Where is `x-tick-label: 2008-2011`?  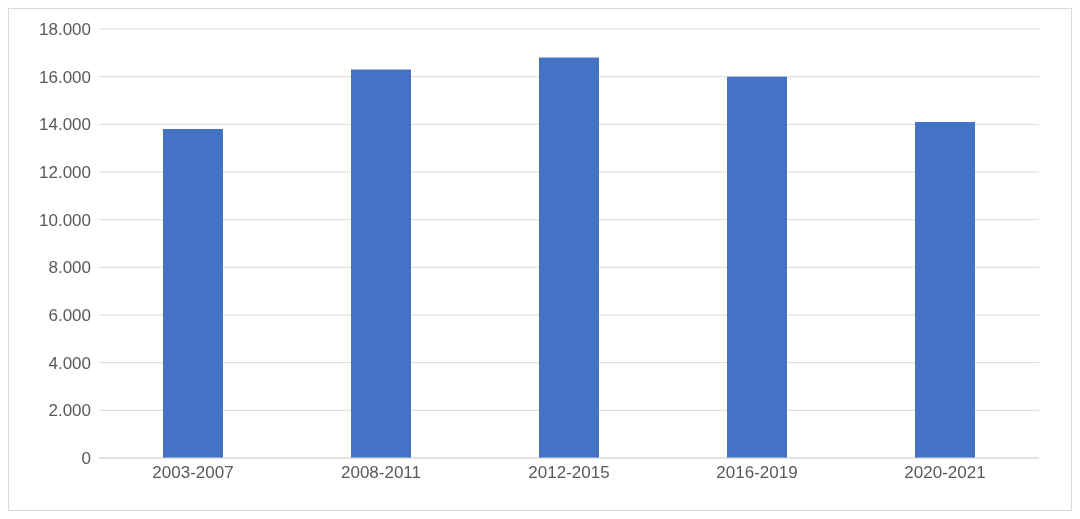 x-tick-label: 2008-2011 is located at coordinates (381, 473).